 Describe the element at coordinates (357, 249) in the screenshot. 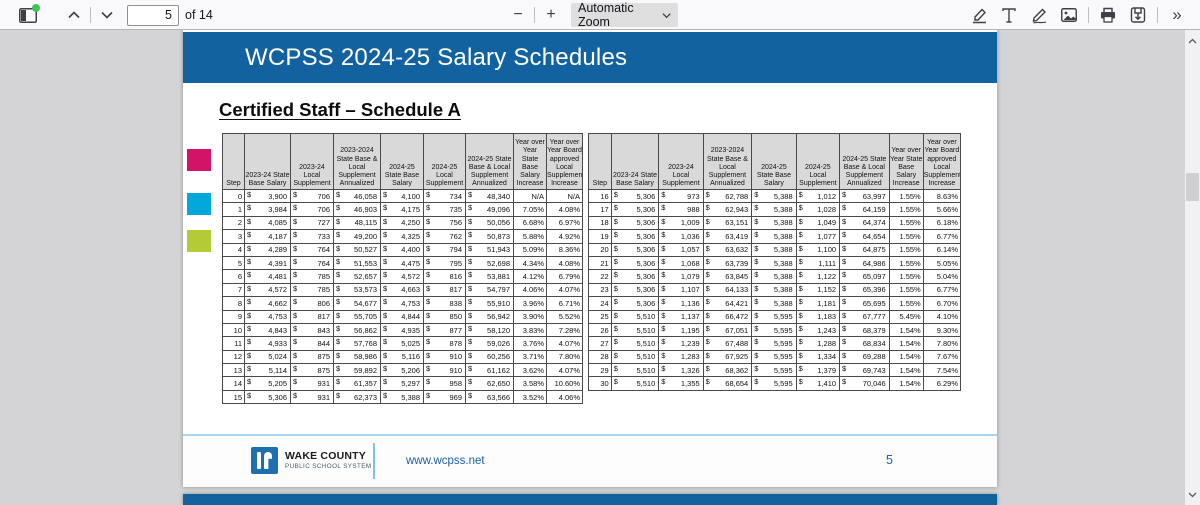

I see `amount-cell: $50,527` at that location.